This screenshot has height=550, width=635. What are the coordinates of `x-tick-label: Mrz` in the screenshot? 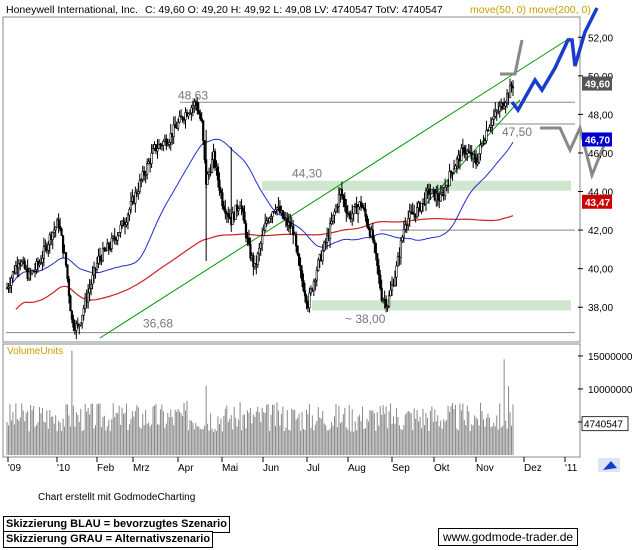 It's located at (141, 468).